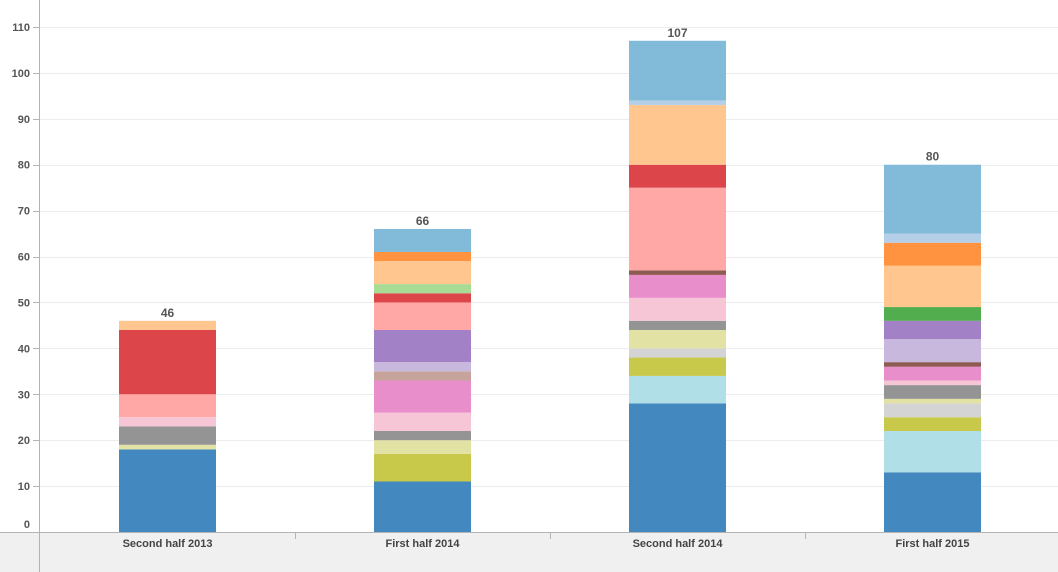 The height and width of the screenshot is (572, 1058). What do you see at coordinates (24, 120) in the screenshot?
I see `y-tick-label: 90` at bounding box center [24, 120].